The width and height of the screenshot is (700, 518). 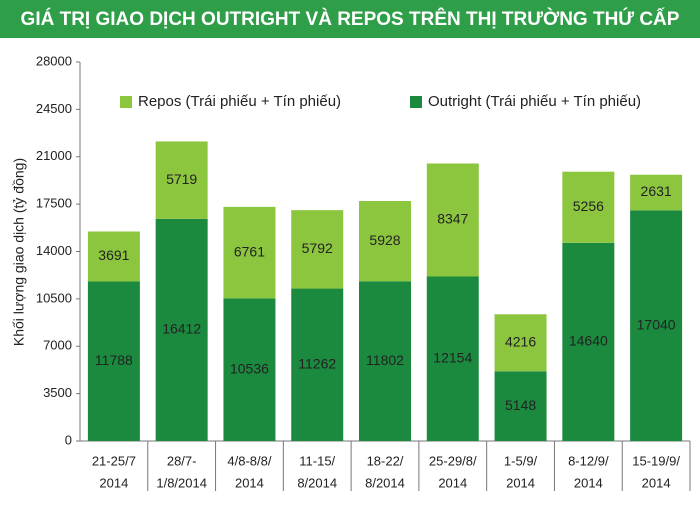 What do you see at coordinates (54, 108) in the screenshot?
I see `y-tick-label: 24500` at bounding box center [54, 108].